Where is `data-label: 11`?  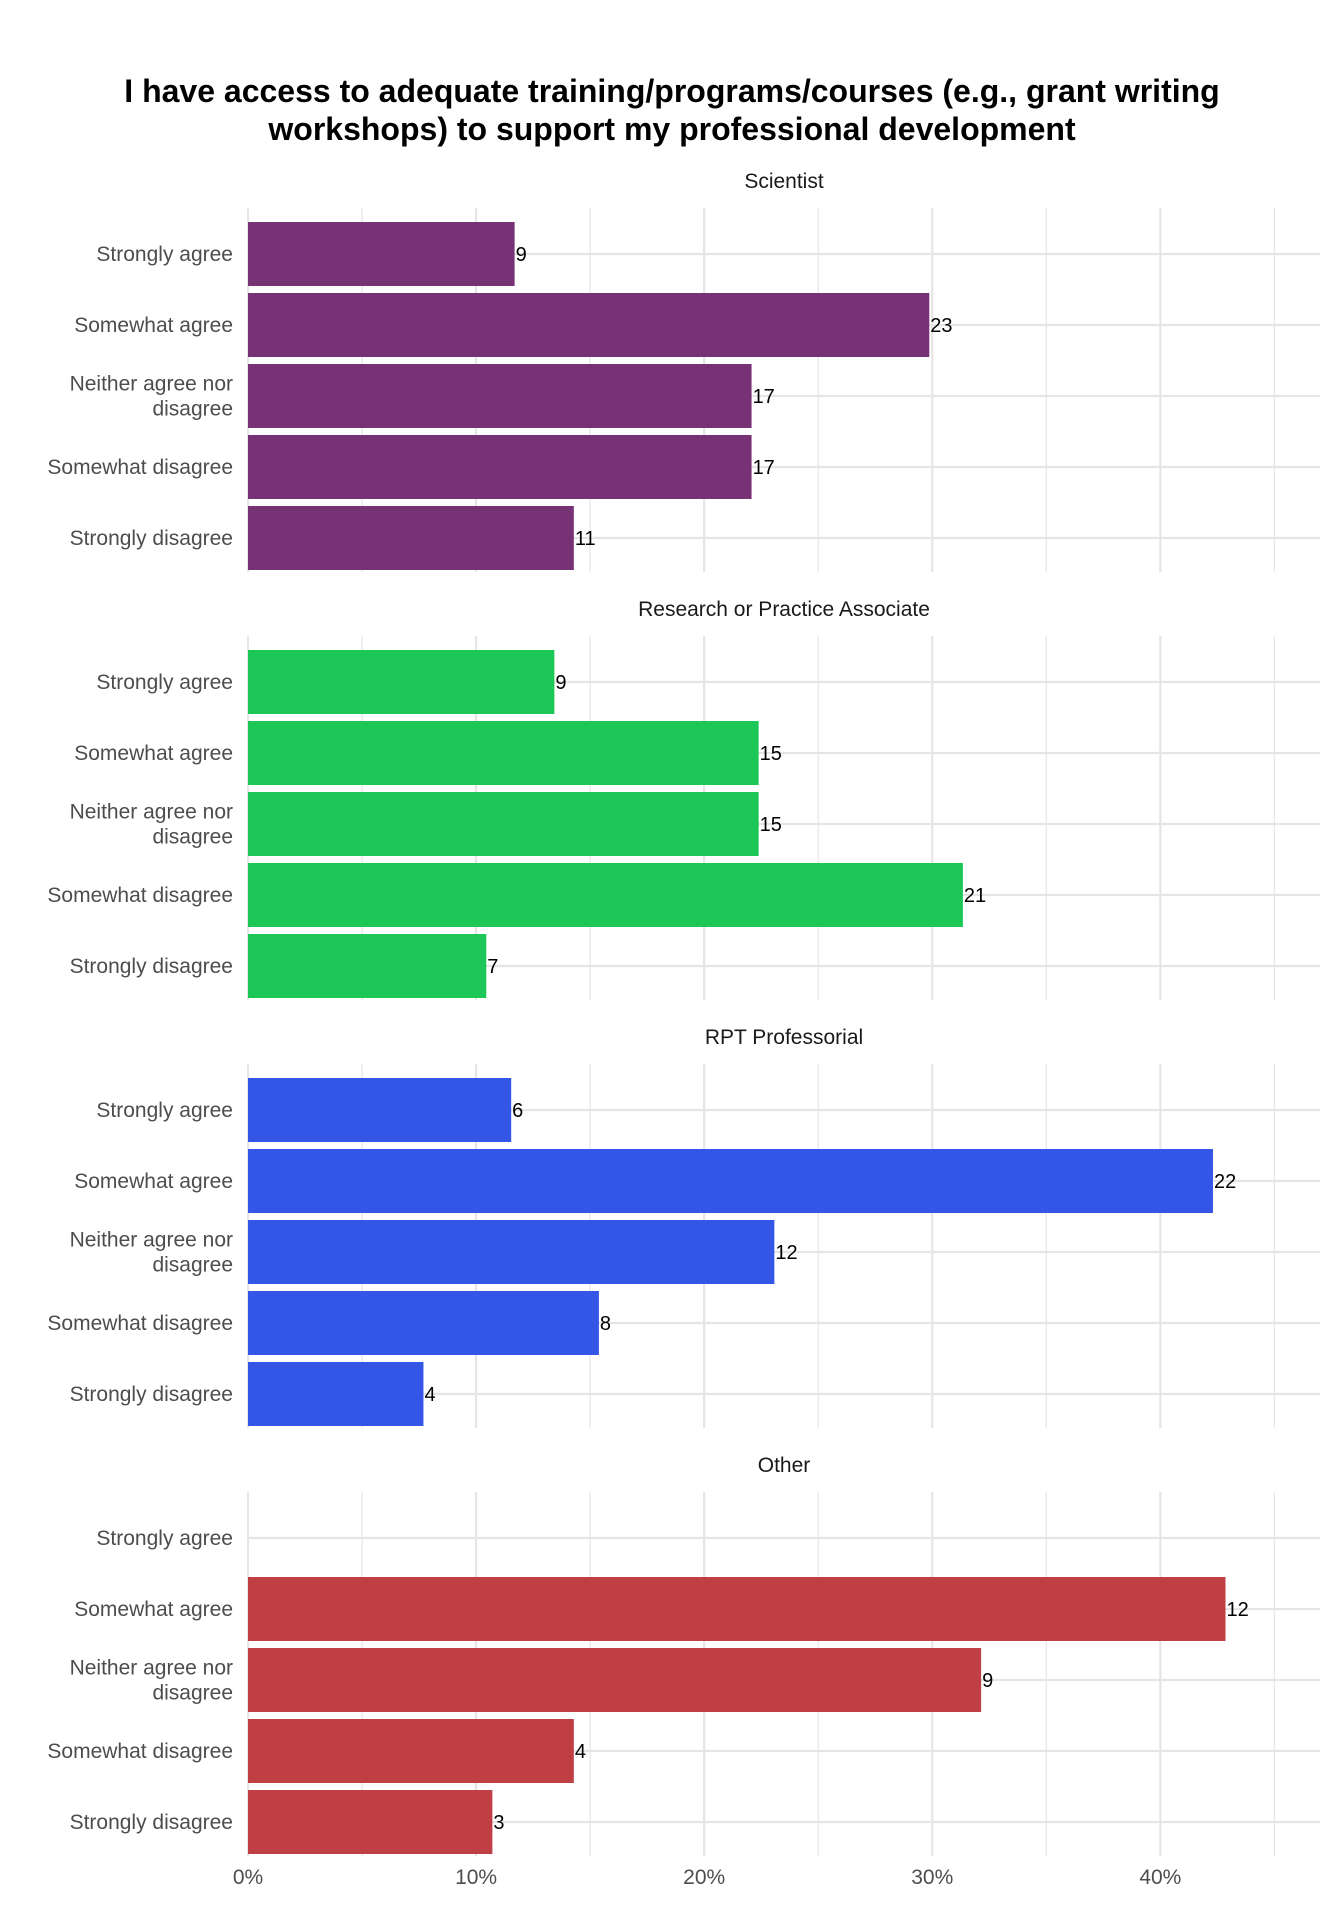 data-label: 11 is located at coordinates (585, 539).